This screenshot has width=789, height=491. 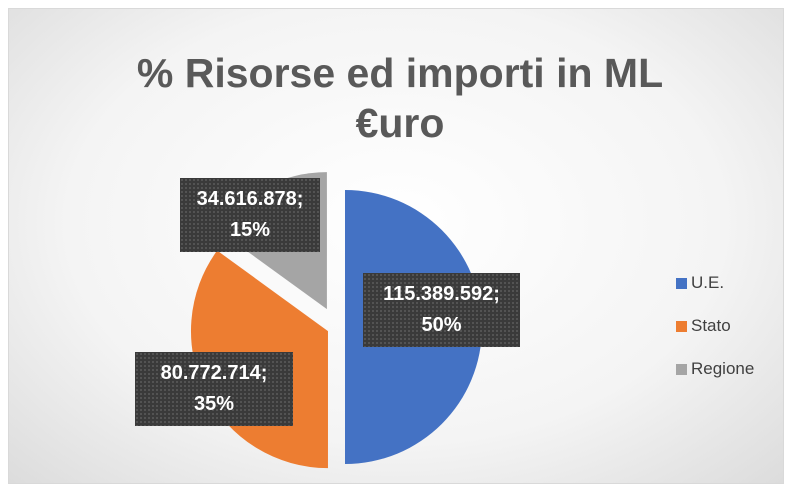 I want to click on legend-item: U.E., so click(x=700, y=283).